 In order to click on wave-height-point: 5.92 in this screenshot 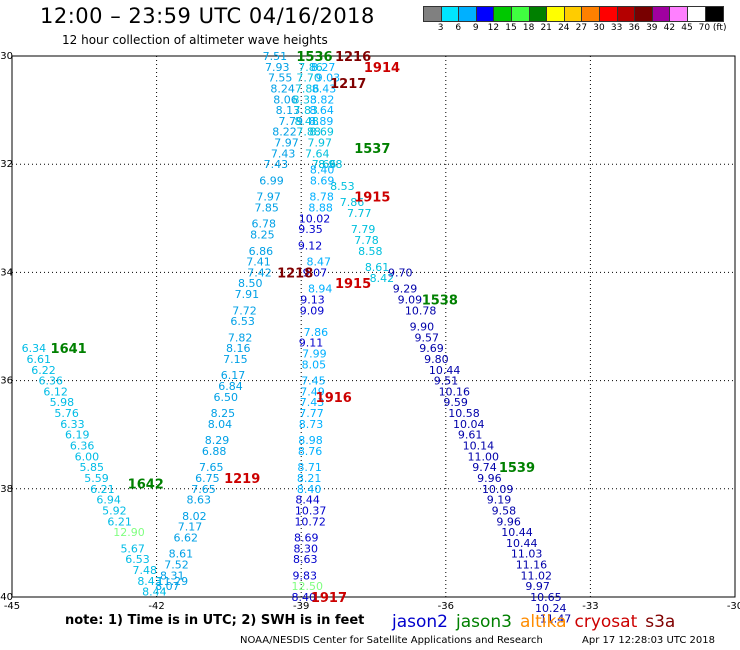, I will do `click(114, 510)`.